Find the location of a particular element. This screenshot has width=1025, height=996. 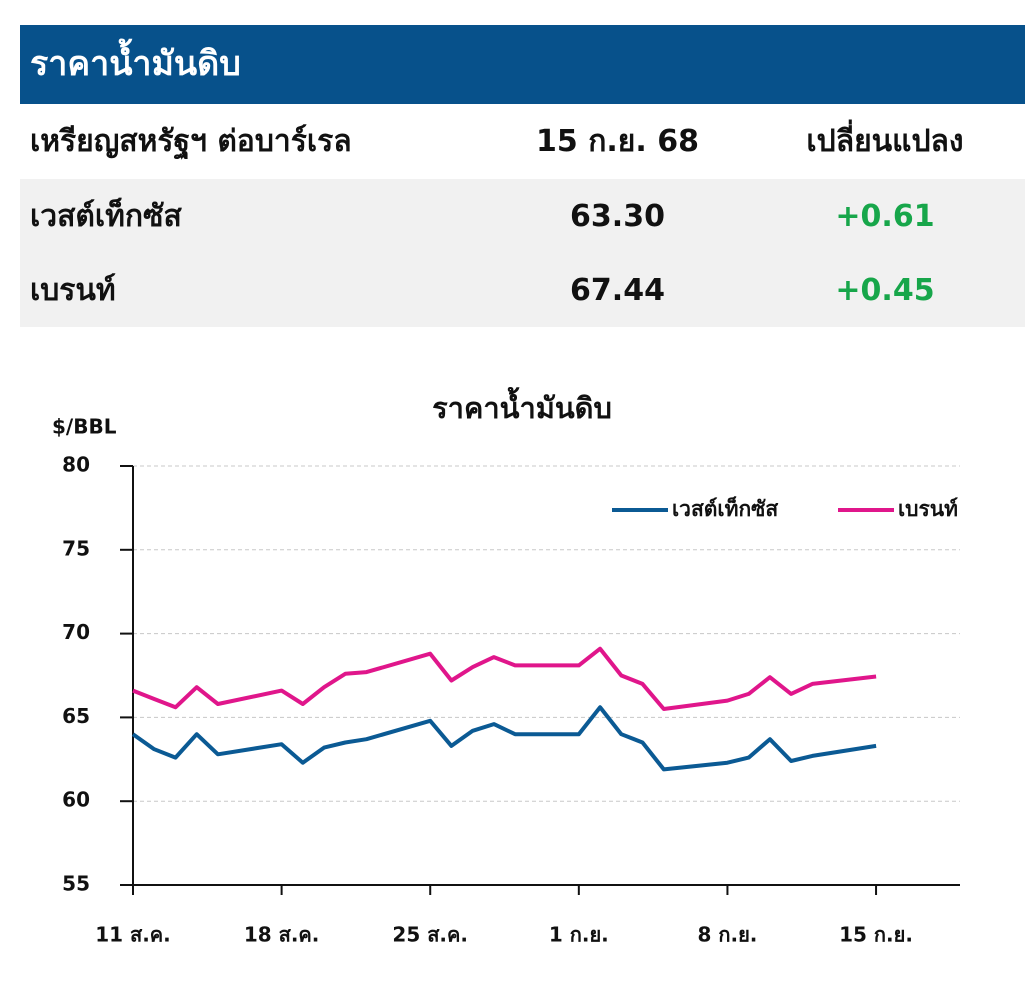

y-tick-label: 70 is located at coordinates (76, 632).